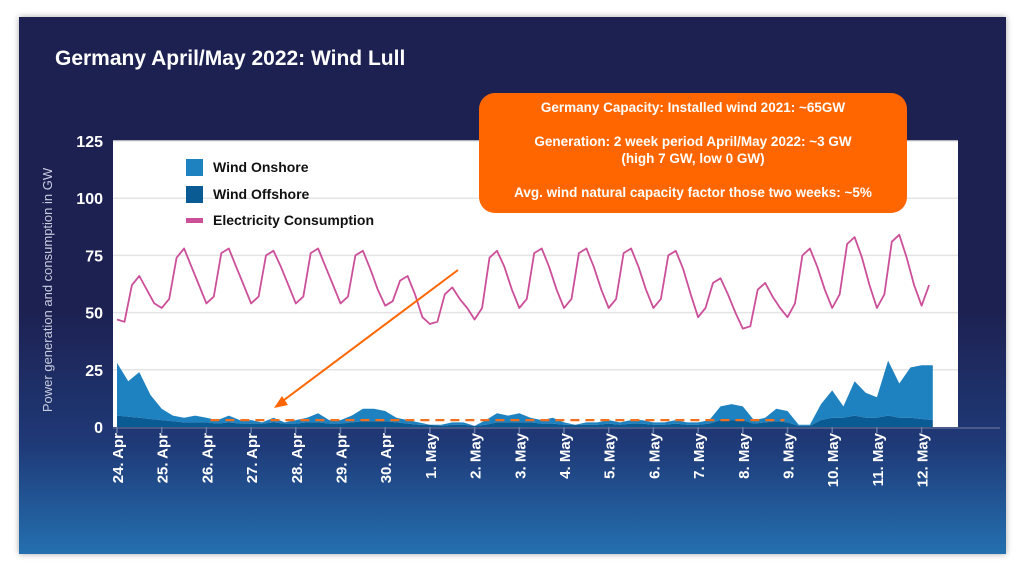 The height and width of the screenshot is (571, 1024). I want to click on legend-label: Wind Offshore, so click(261, 194).